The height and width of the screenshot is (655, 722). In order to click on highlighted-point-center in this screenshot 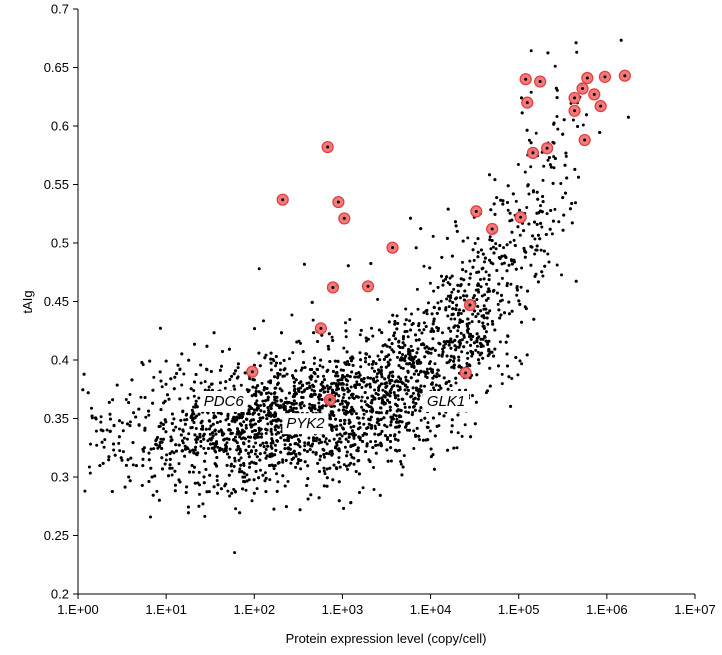, I will do `click(466, 373)`.